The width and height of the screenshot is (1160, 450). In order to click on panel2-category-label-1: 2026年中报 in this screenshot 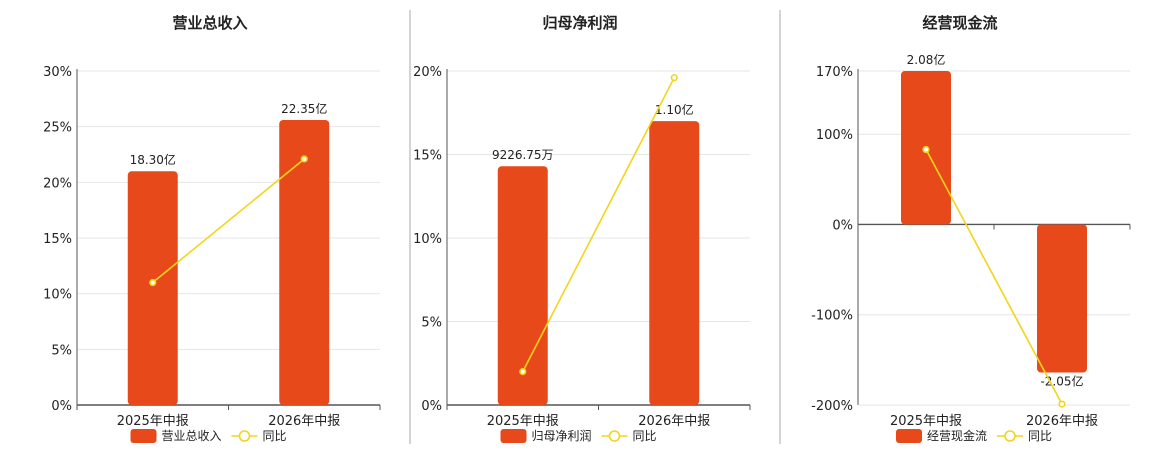, I will do `click(674, 421)`.